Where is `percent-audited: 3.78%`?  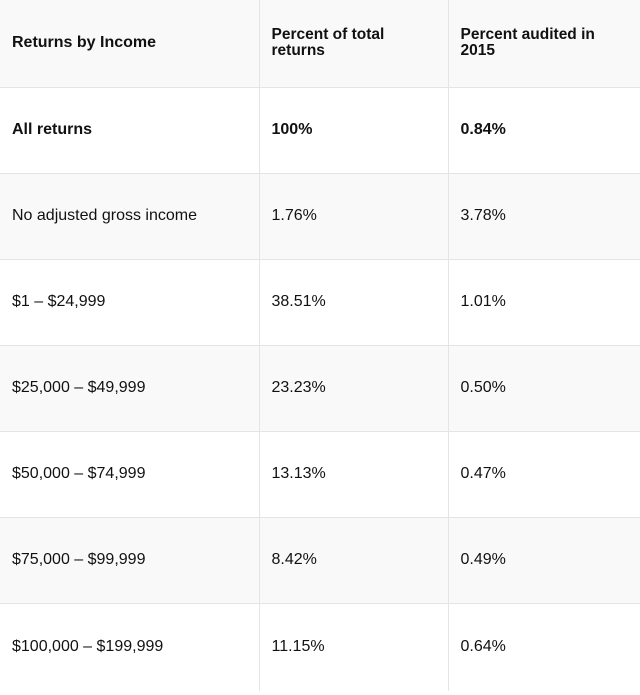
percent-audited: 3.78% is located at coordinates (543, 216).